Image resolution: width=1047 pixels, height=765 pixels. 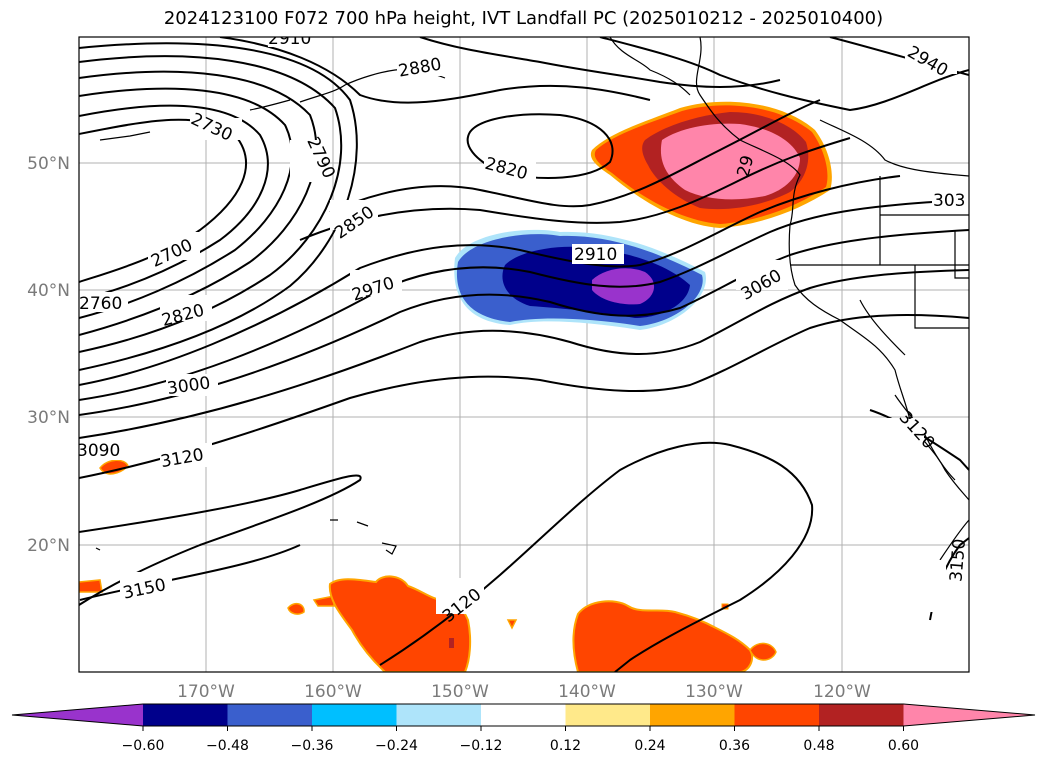 I want to click on lat-label: 40°N, so click(x=48, y=291).